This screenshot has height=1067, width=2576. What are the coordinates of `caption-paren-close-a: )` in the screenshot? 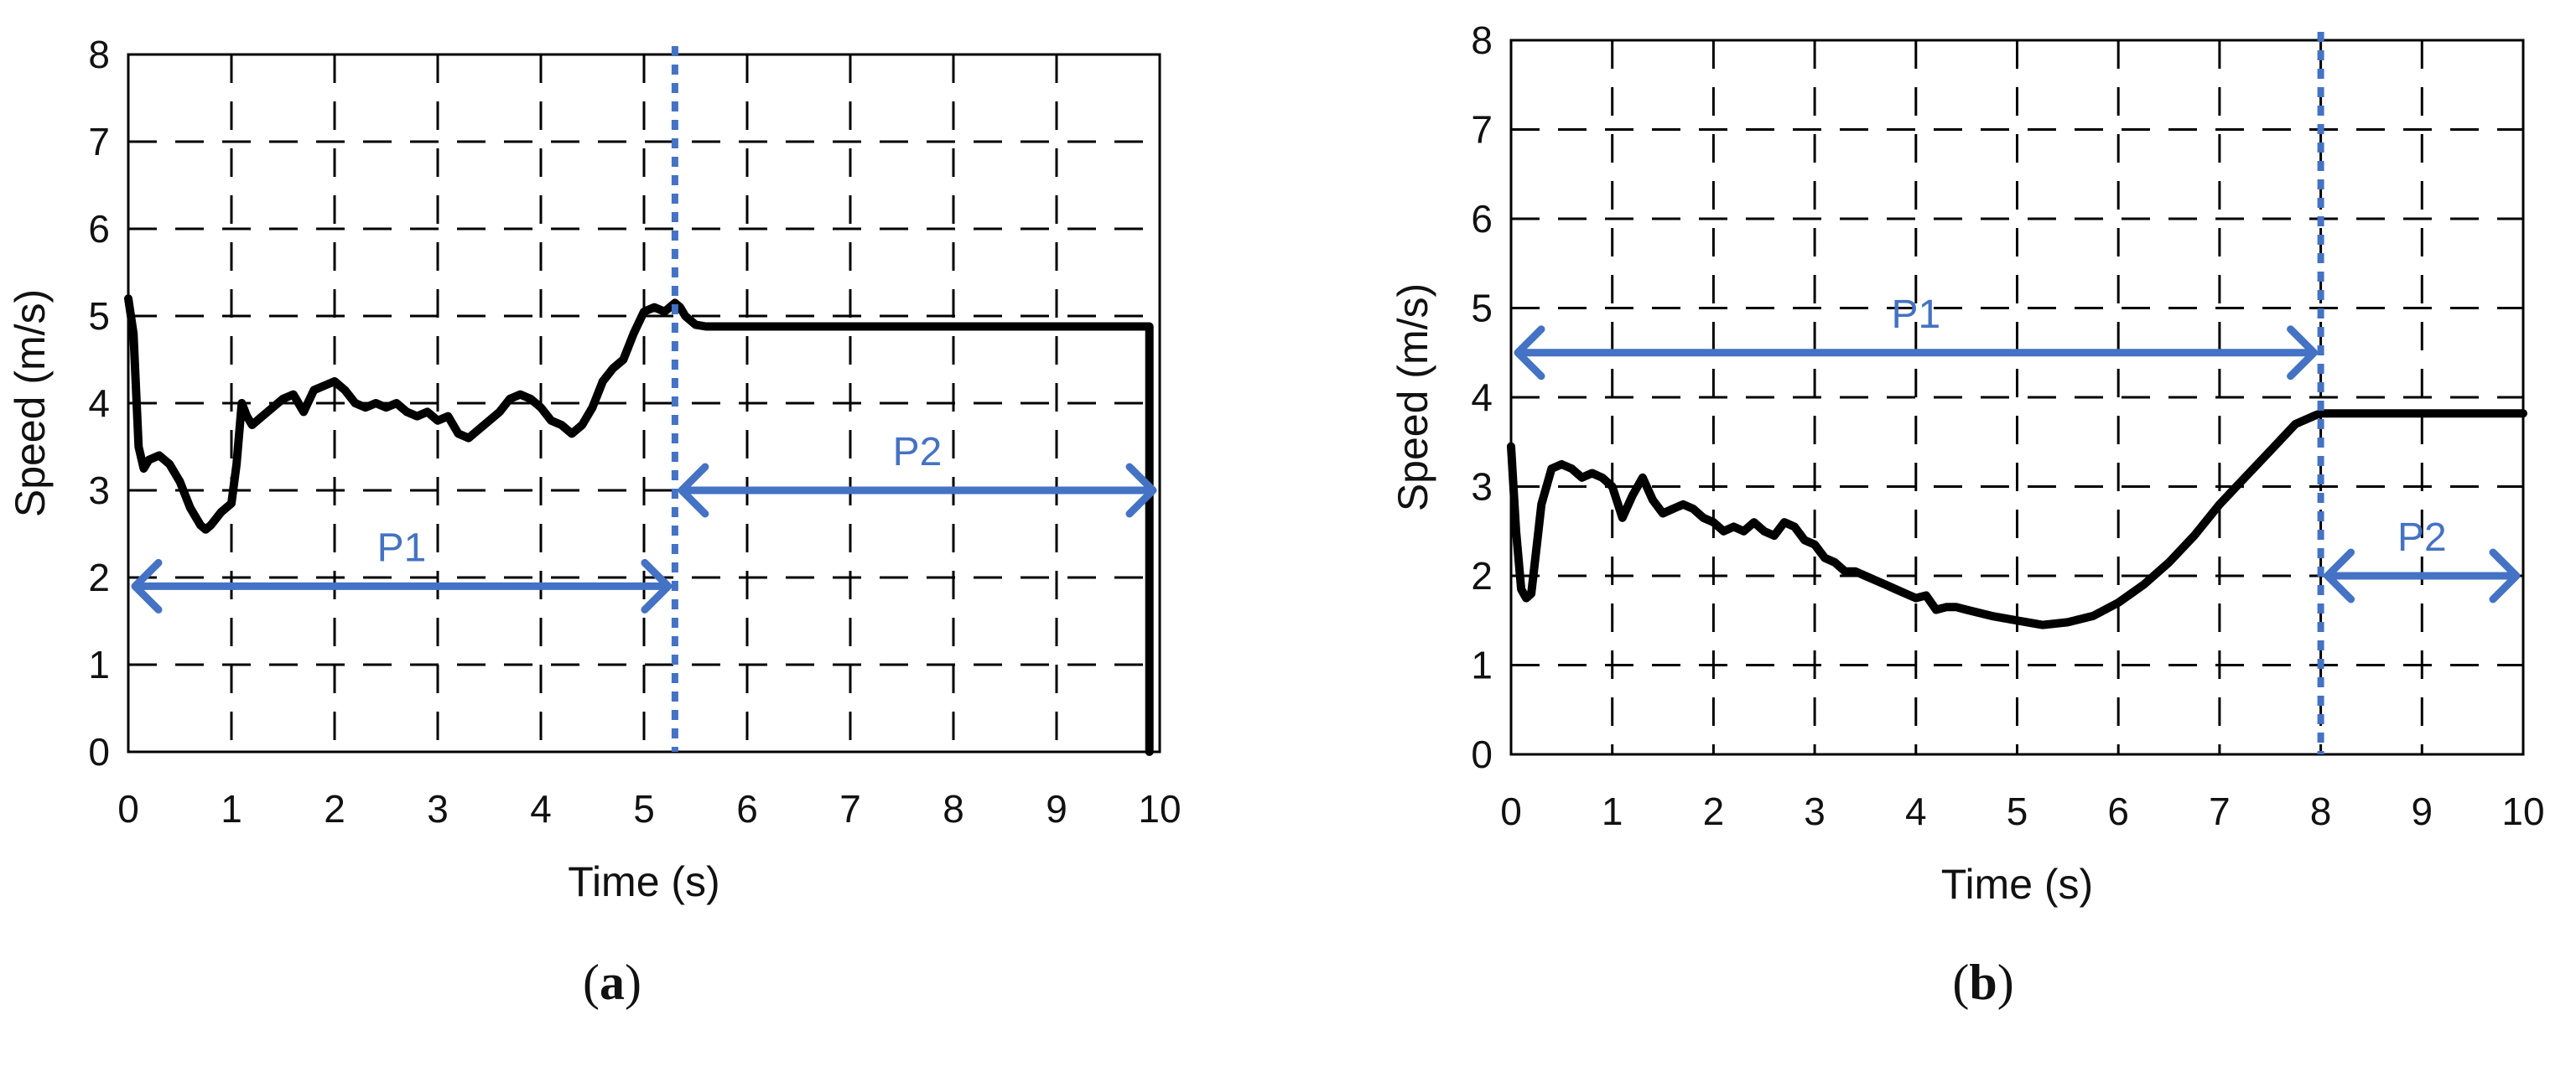 It's located at (633, 983).